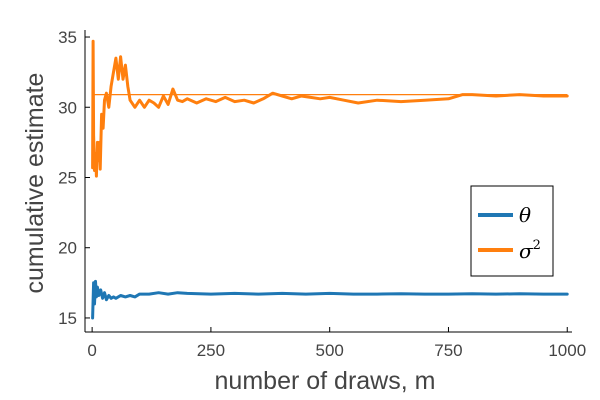 This screenshot has width=600, height=400. I want to click on y-tick-label-20: 20, so click(67, 248).